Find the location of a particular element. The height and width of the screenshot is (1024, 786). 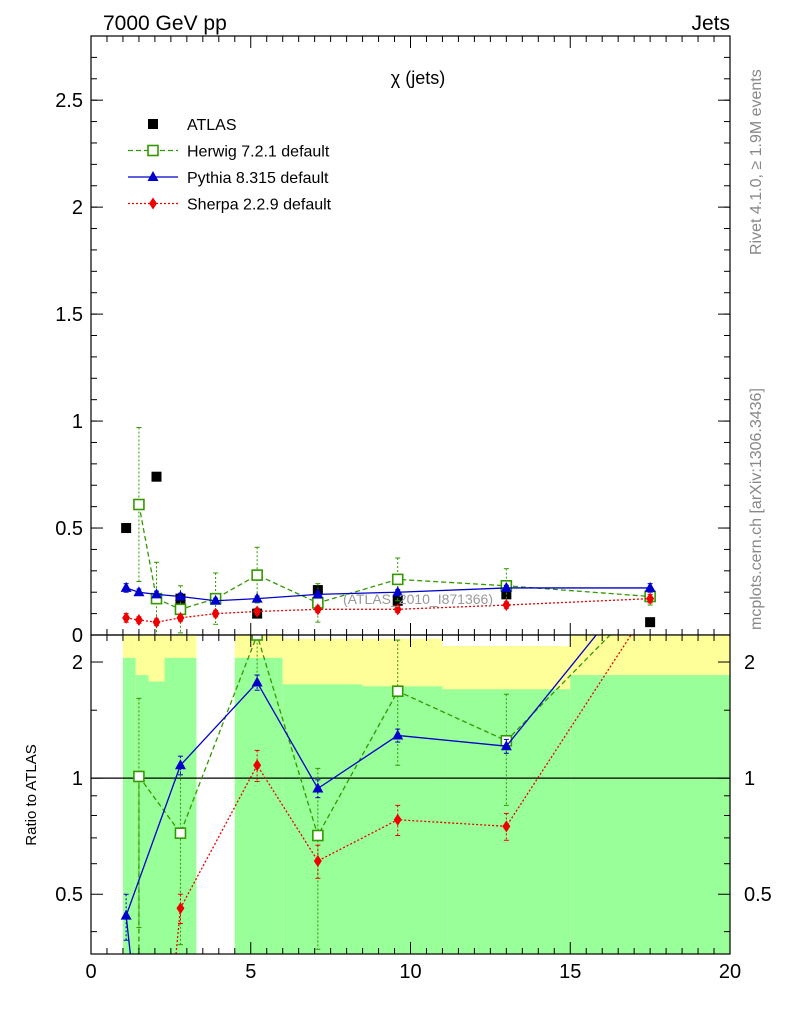

watermark: (ATLAS_2010_I871366) is located at coordinates (418, 599).